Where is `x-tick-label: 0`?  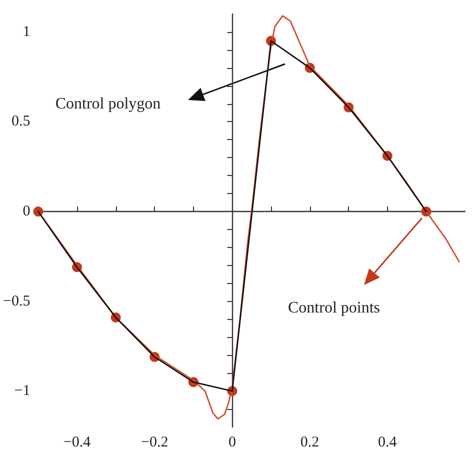 x-tick-label: 0 is located at coordinates (232, 442).